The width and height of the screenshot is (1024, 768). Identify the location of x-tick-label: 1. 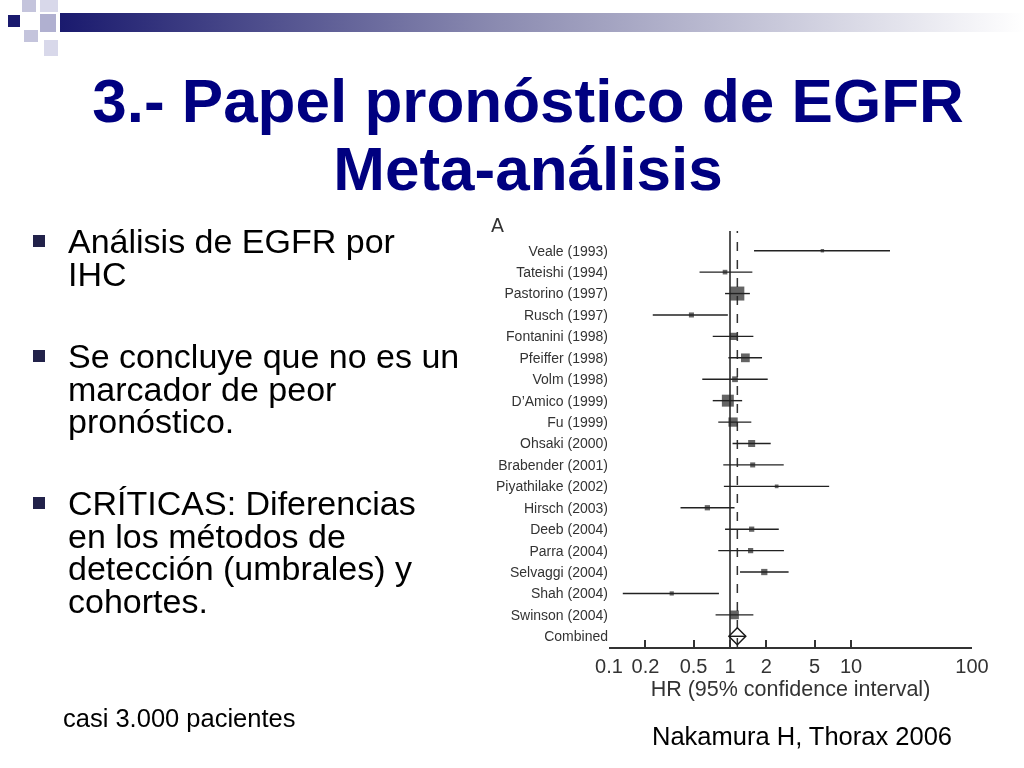
(730, 665).